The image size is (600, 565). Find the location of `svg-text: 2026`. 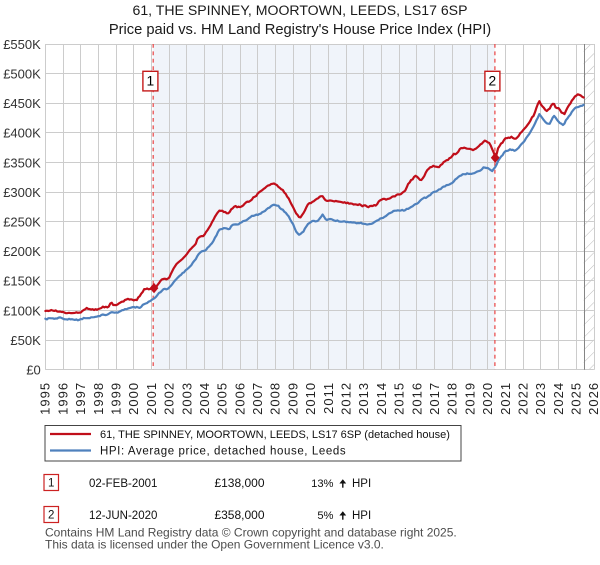

svg-text: 2026 is located at coordinates (593, 398).